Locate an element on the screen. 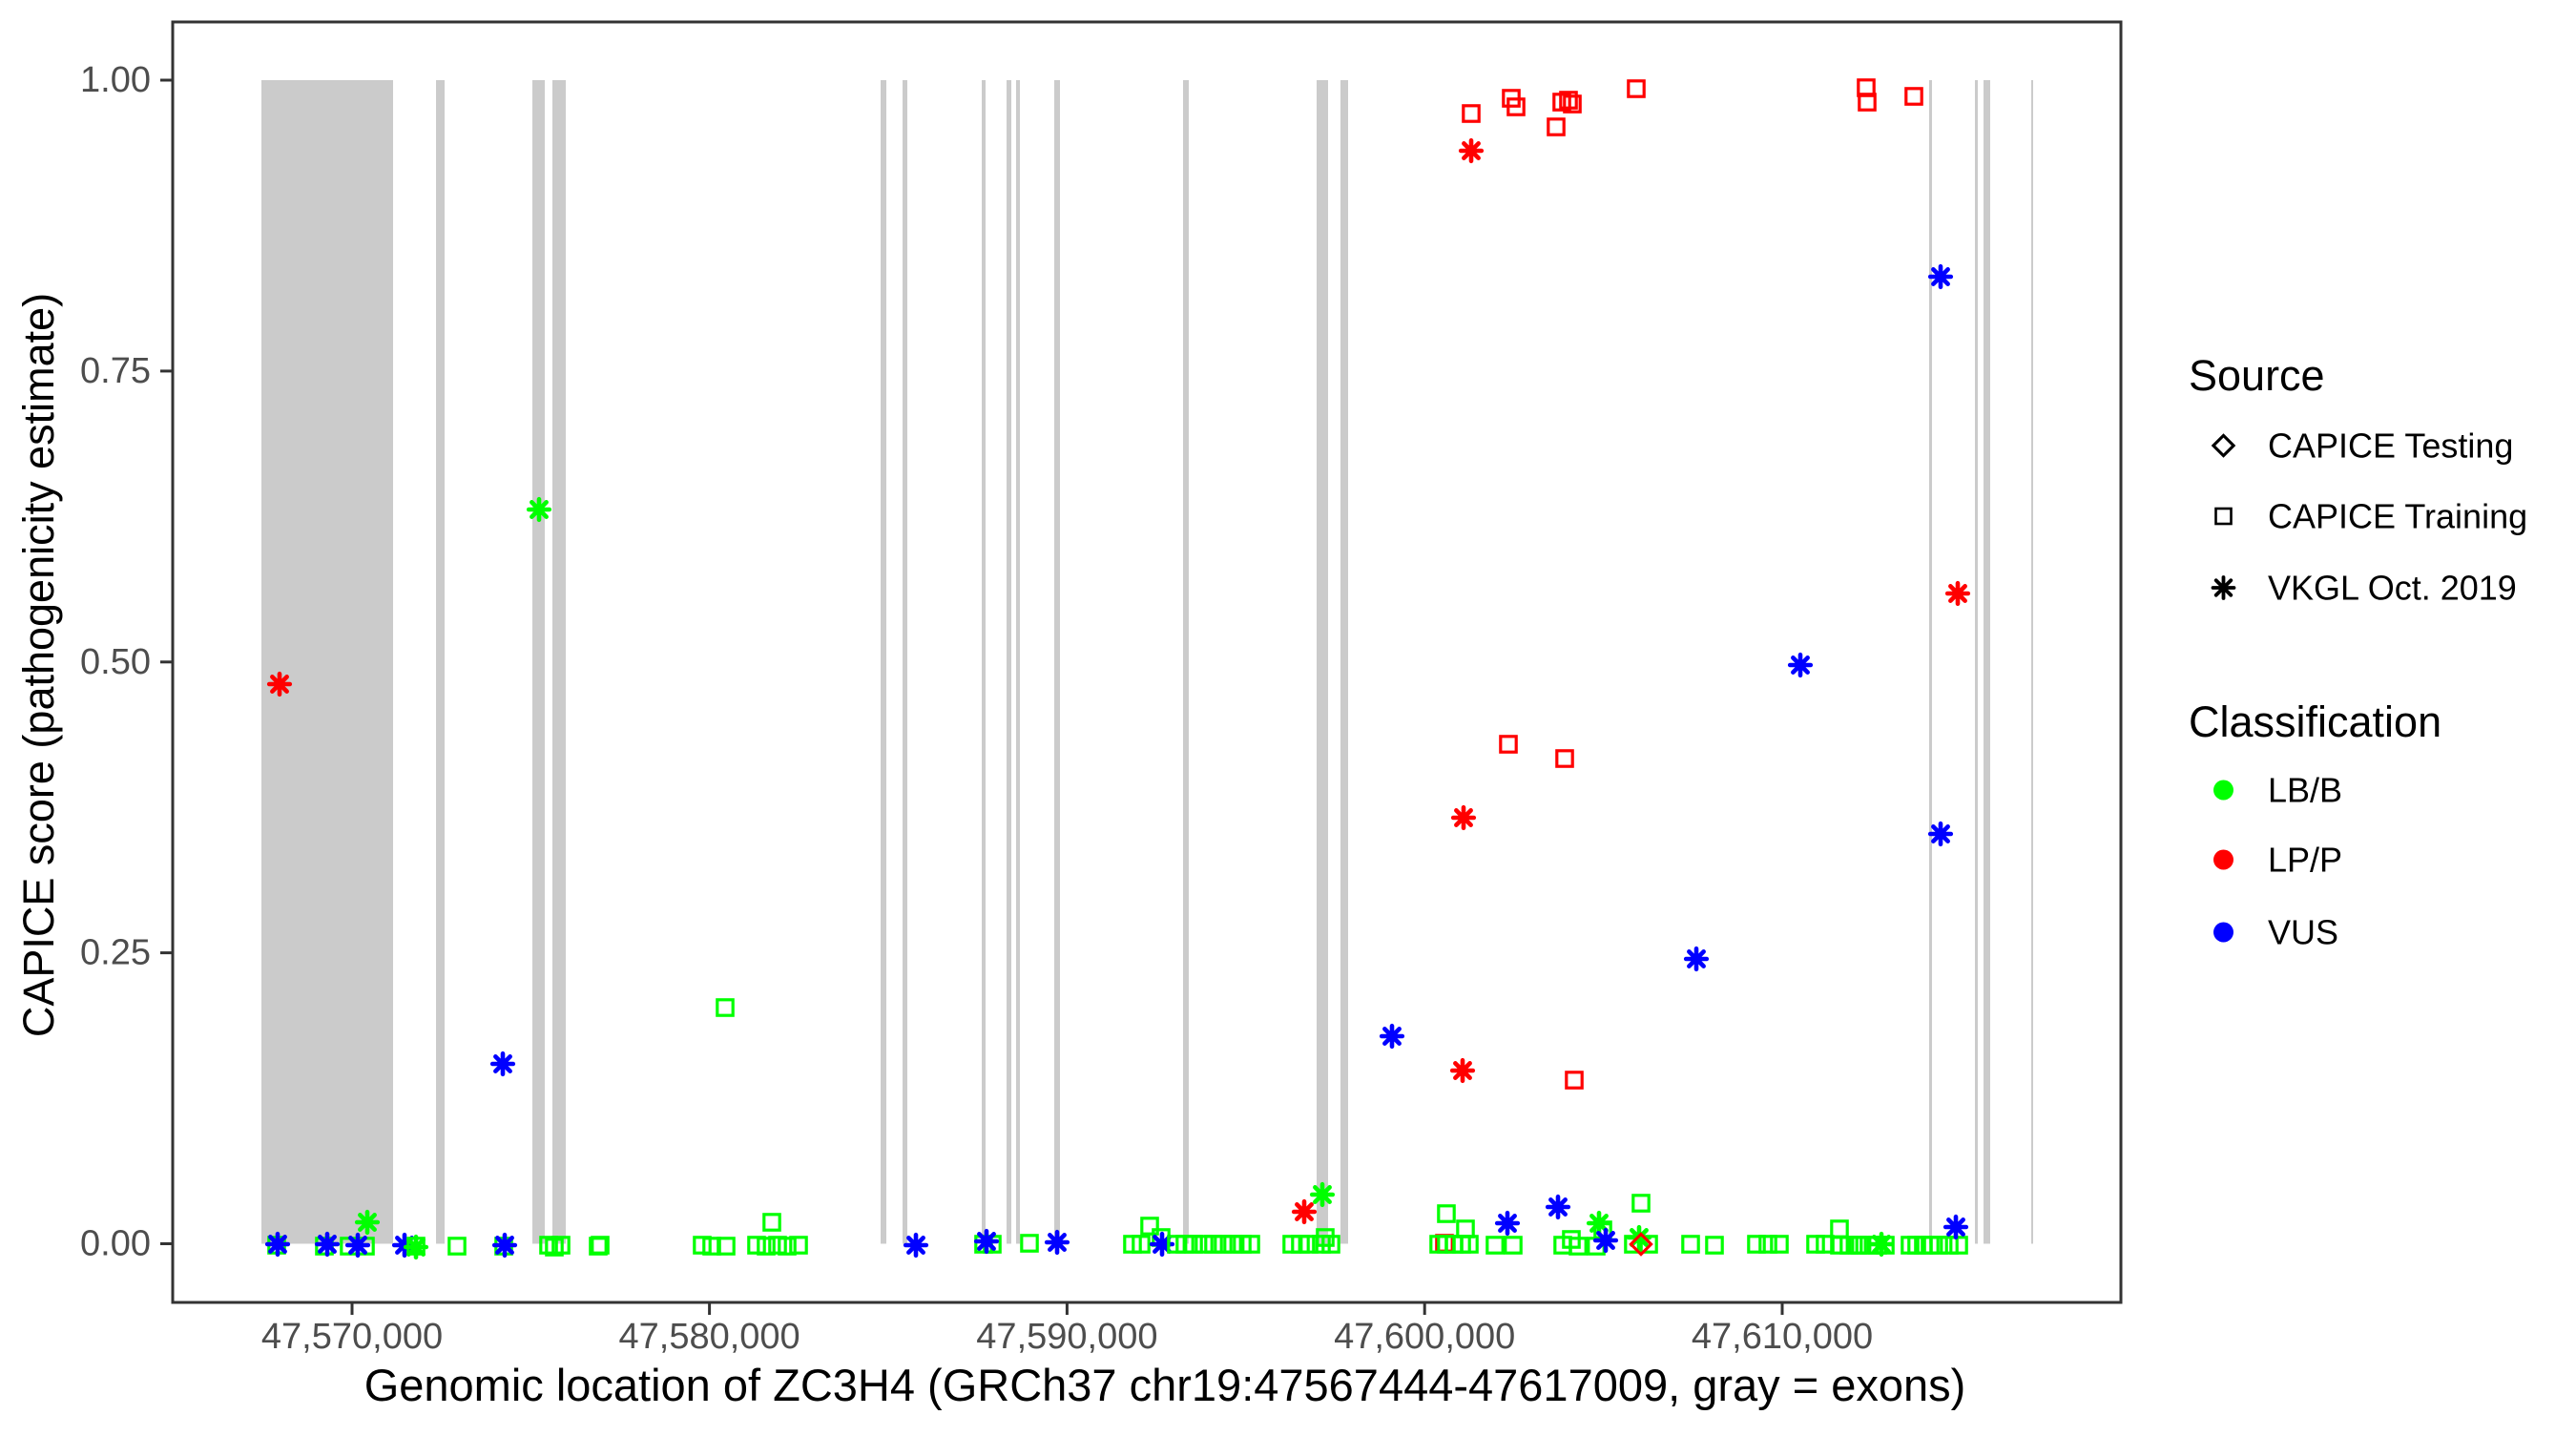  svg-text: 47,570,000 is located at coordinates (352, 1337).